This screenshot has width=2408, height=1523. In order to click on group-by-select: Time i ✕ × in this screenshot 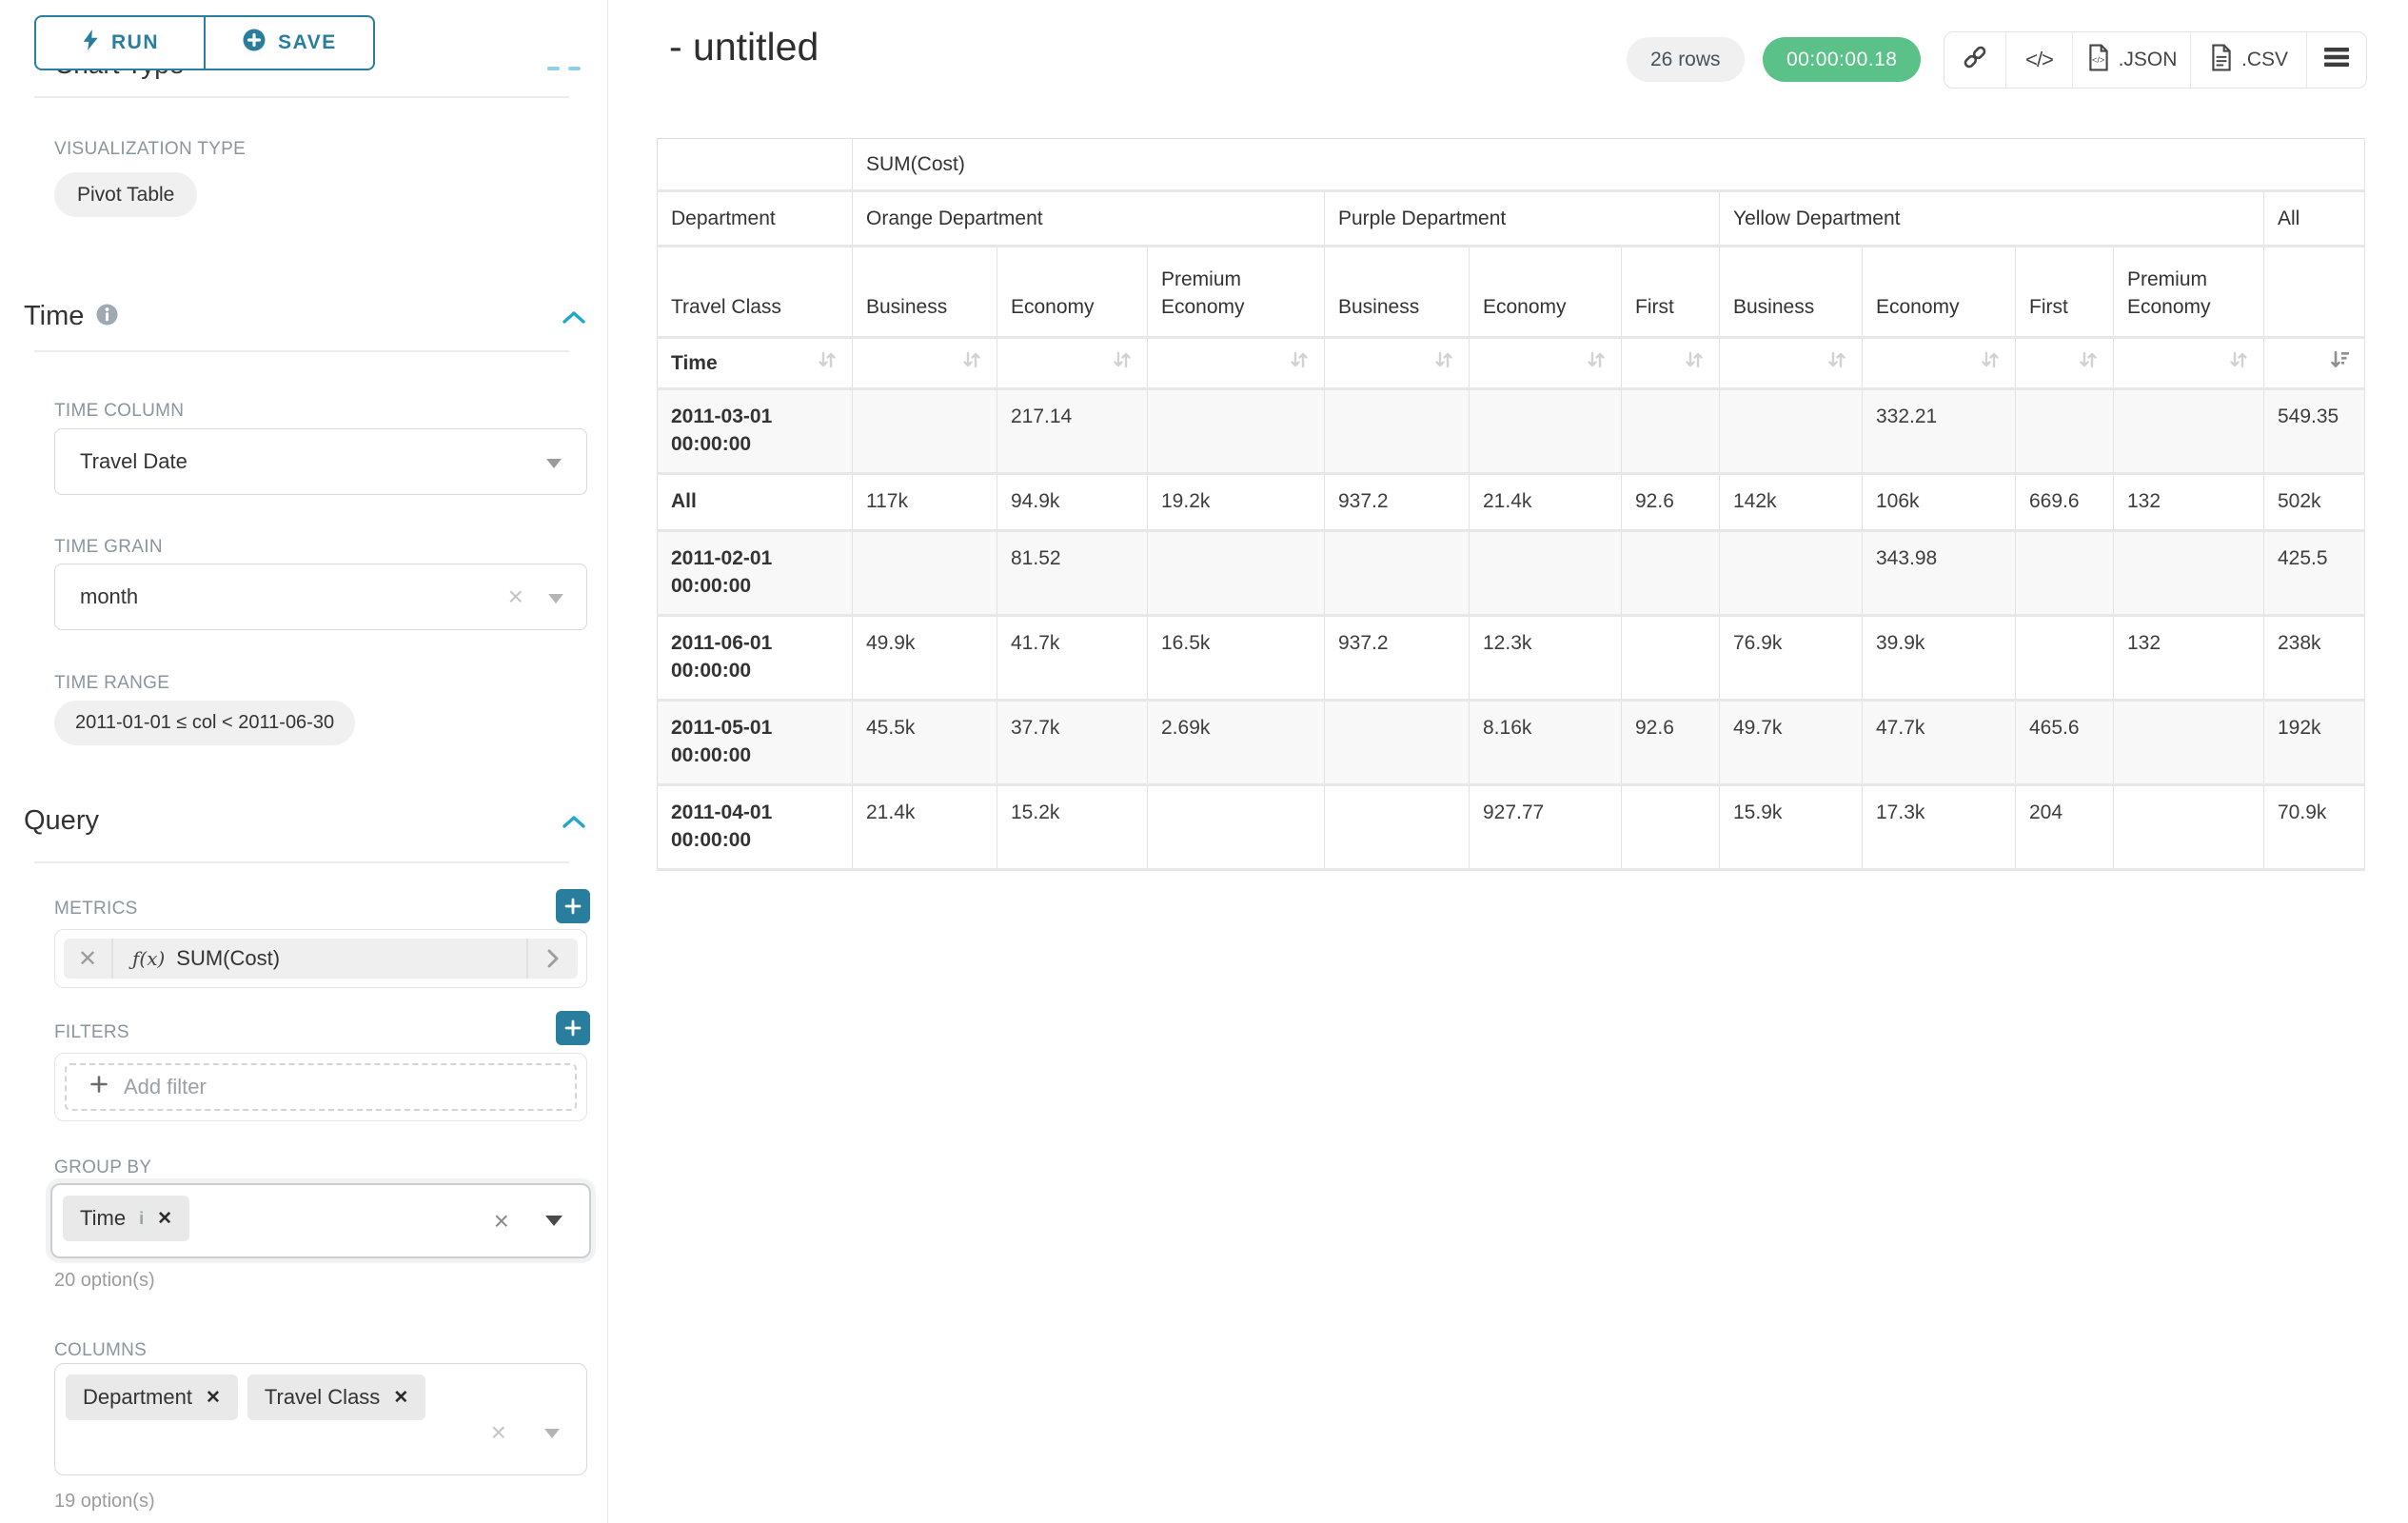, I will do `click(320, 1221)`.